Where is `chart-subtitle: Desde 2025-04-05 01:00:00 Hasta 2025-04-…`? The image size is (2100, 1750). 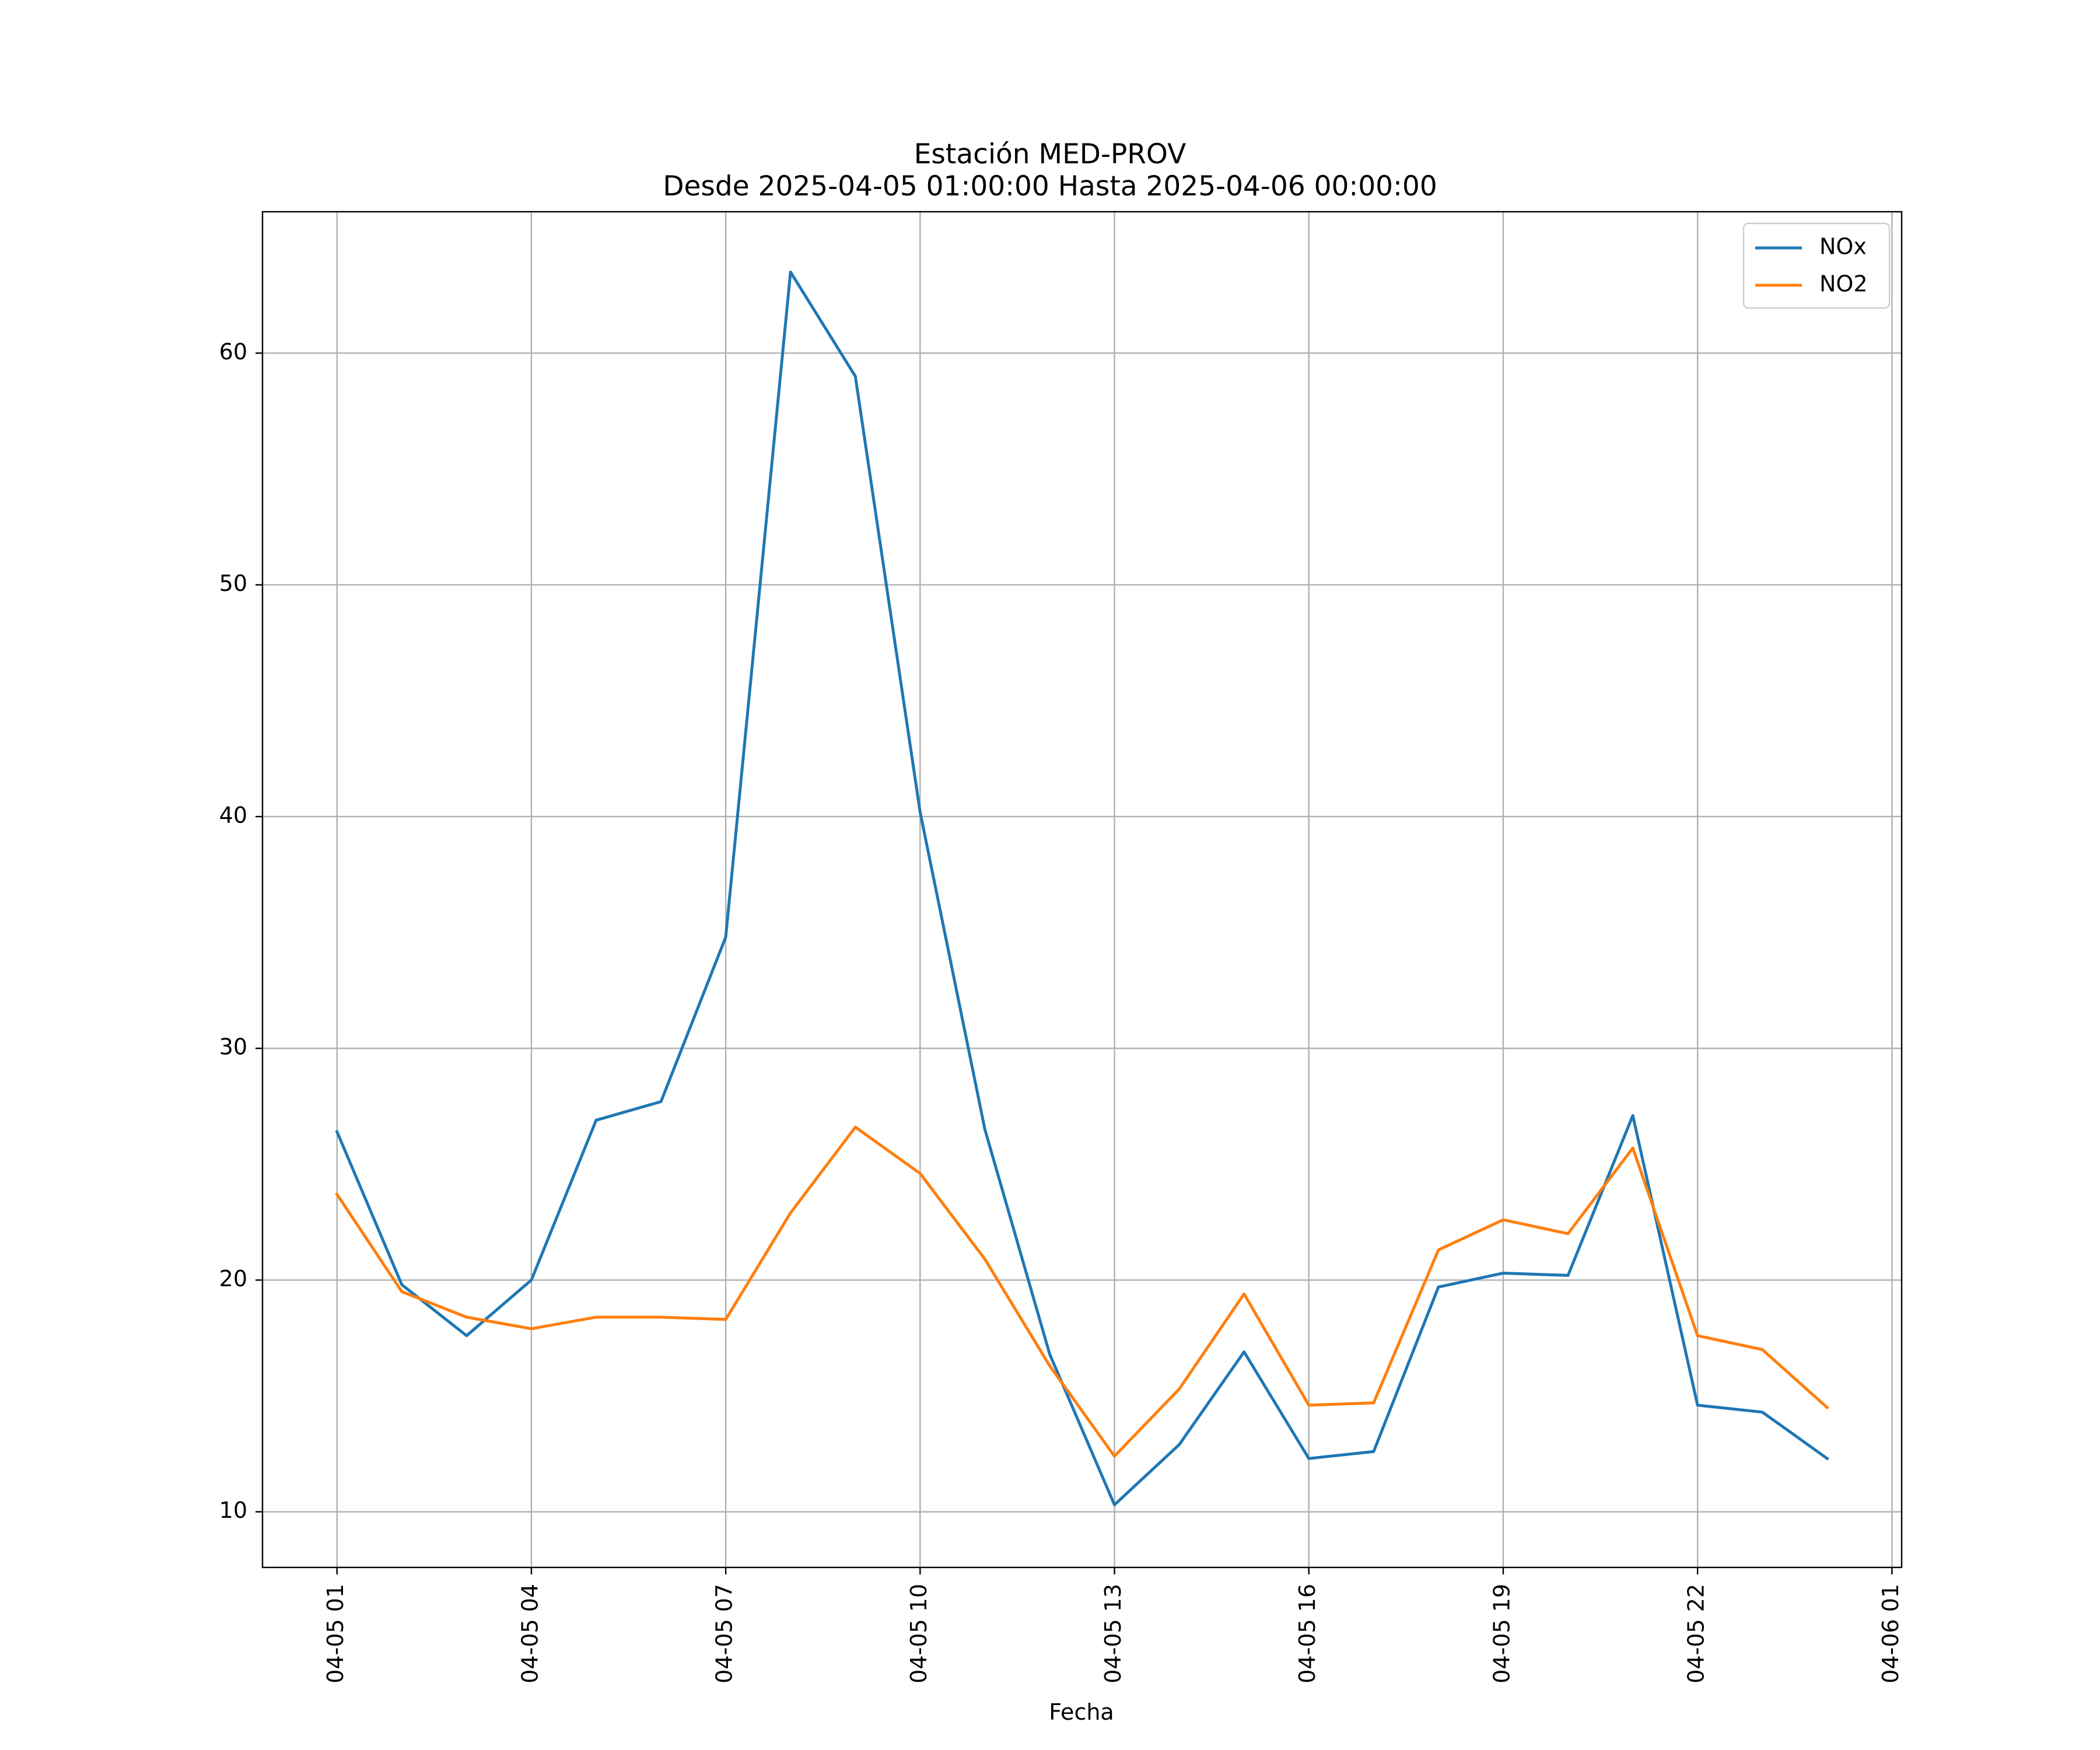 chart-subtitle: Desde 2025-04-05 01:00:00 Hasta 2025-04-… is located at coordinates (1050, 186).